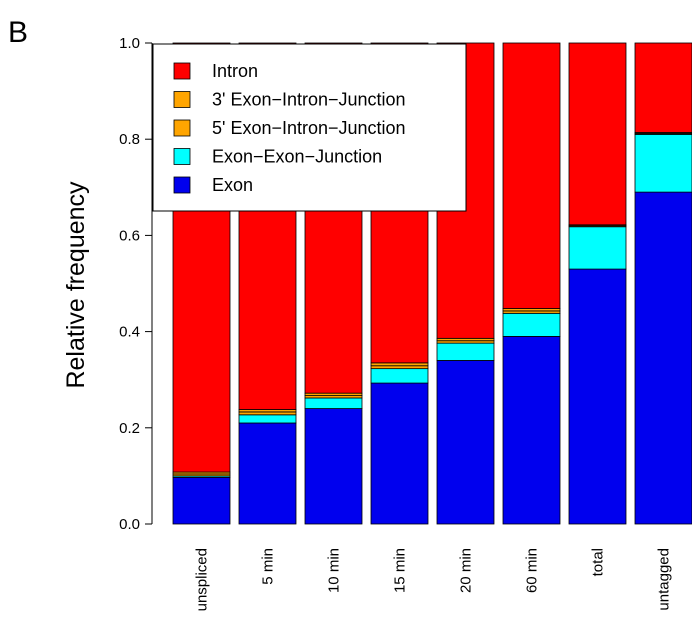 The image size is (692, 637). Describe the element at coordinates (334, 570) in the screenshot. I see `x-tick-label: 10 min` at that location.